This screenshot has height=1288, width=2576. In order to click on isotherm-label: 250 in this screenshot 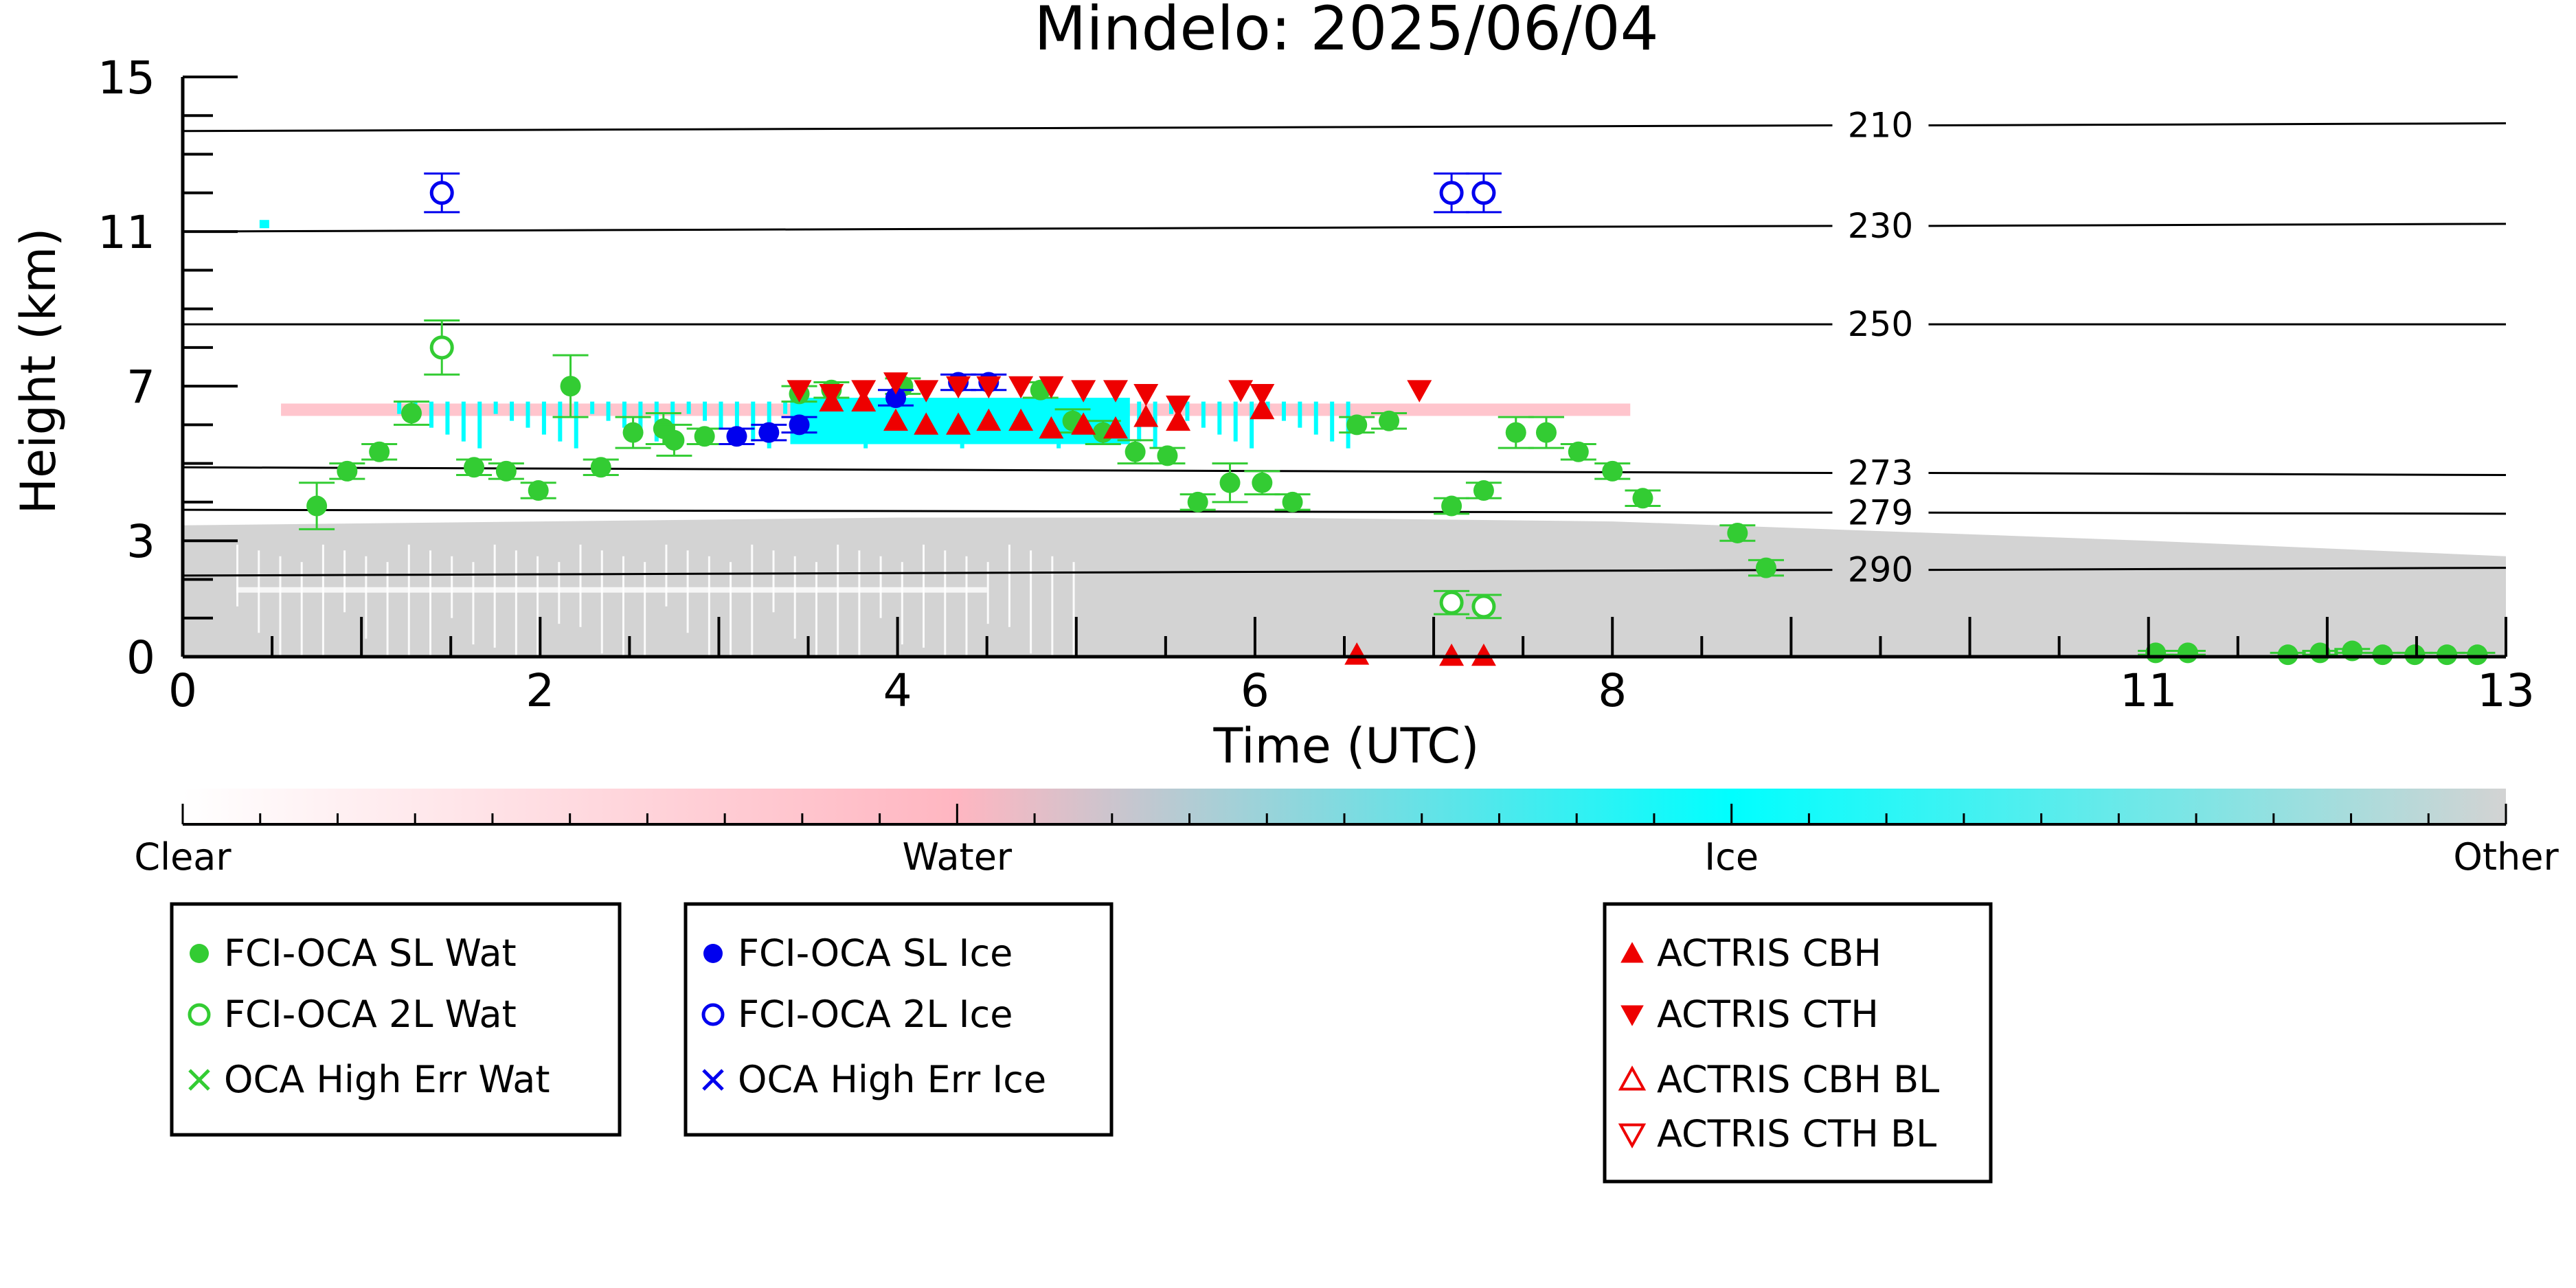, I will do `click(1880, 324)`.